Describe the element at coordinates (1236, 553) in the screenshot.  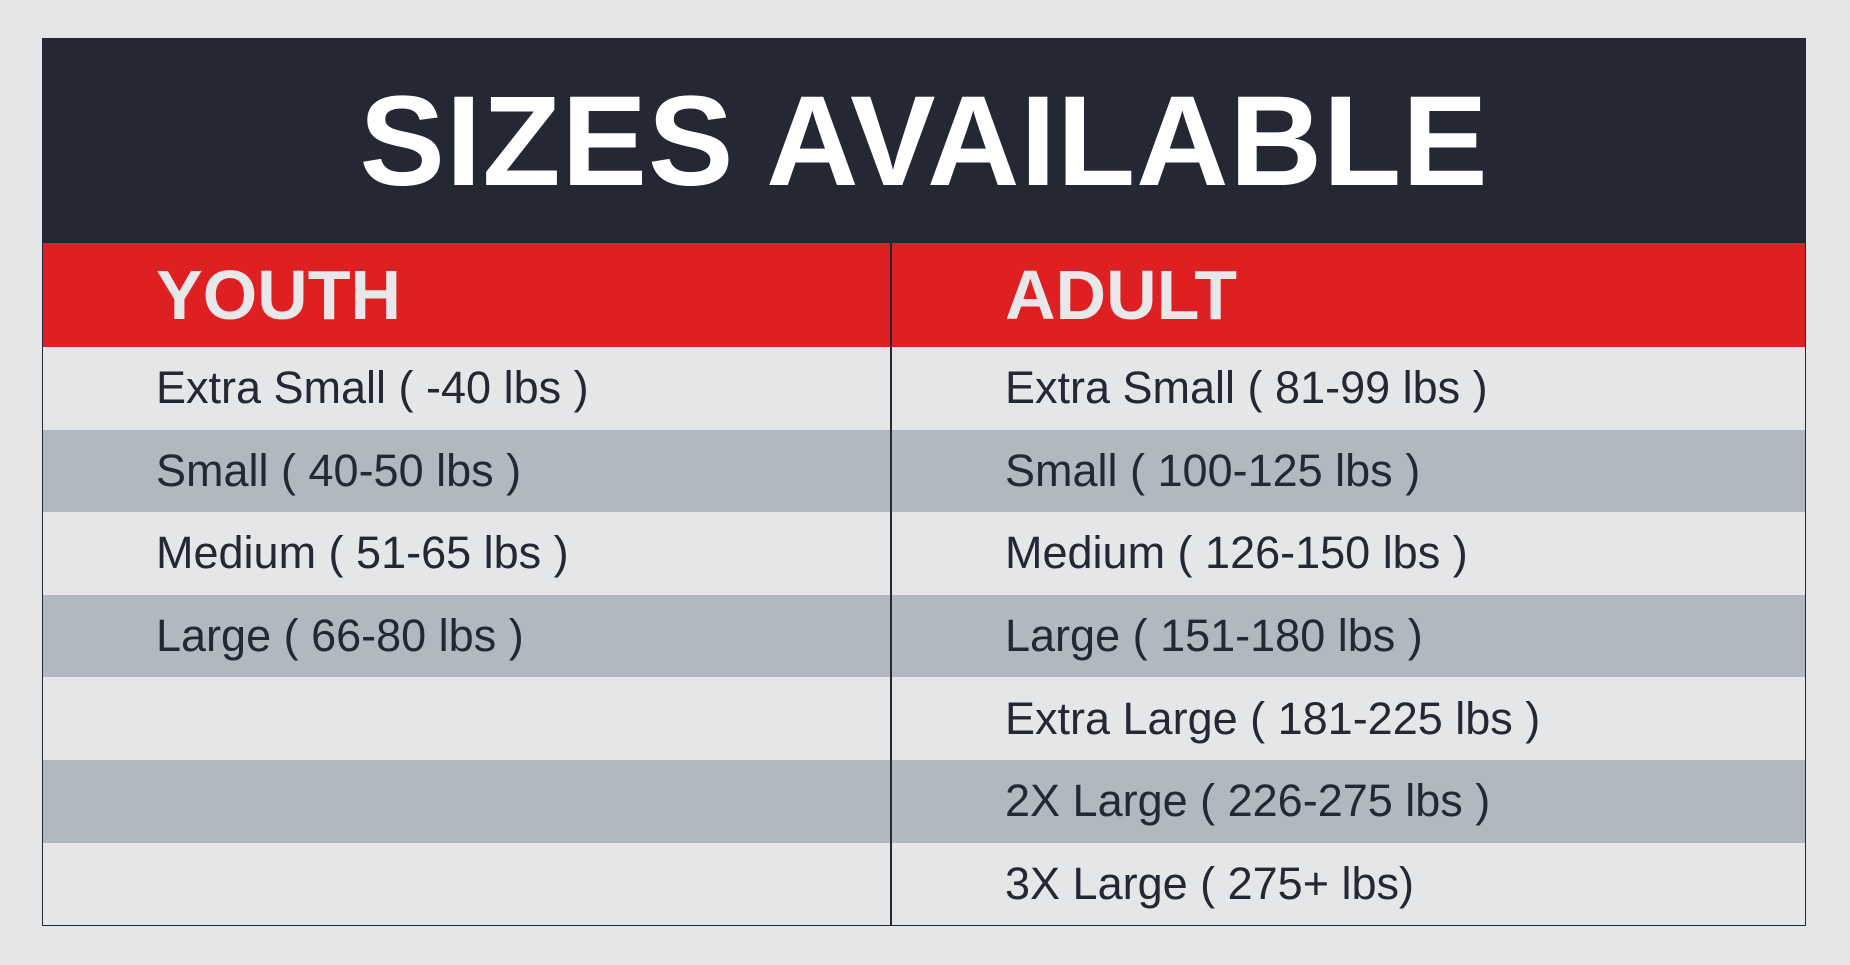
I see `adult-cell: Medium ( 126-150 lbs )` at that location.